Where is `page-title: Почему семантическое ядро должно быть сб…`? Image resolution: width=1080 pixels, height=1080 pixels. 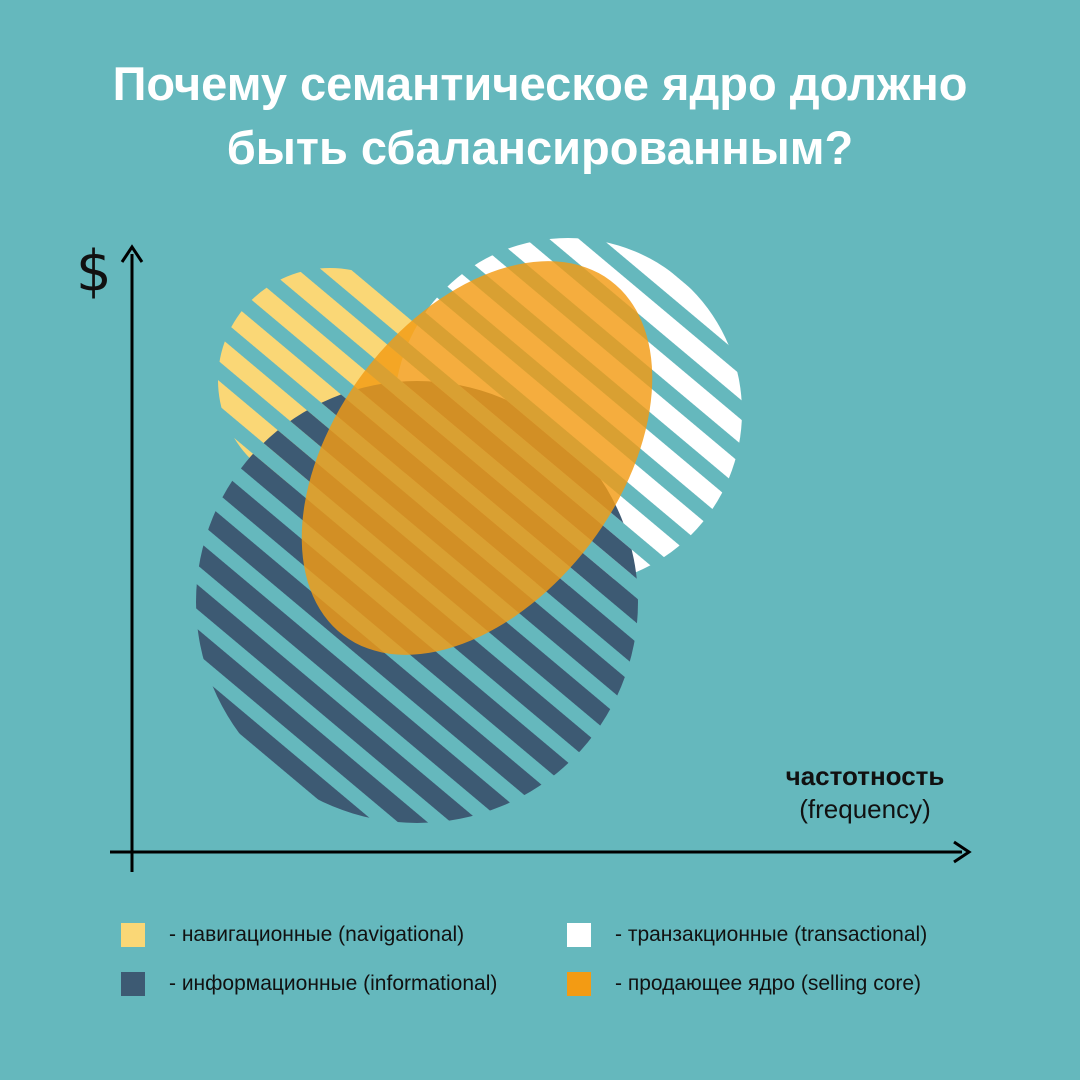 page-title: Почему семантическое ядро должно быть сб… is located at coordinates (540, 116).